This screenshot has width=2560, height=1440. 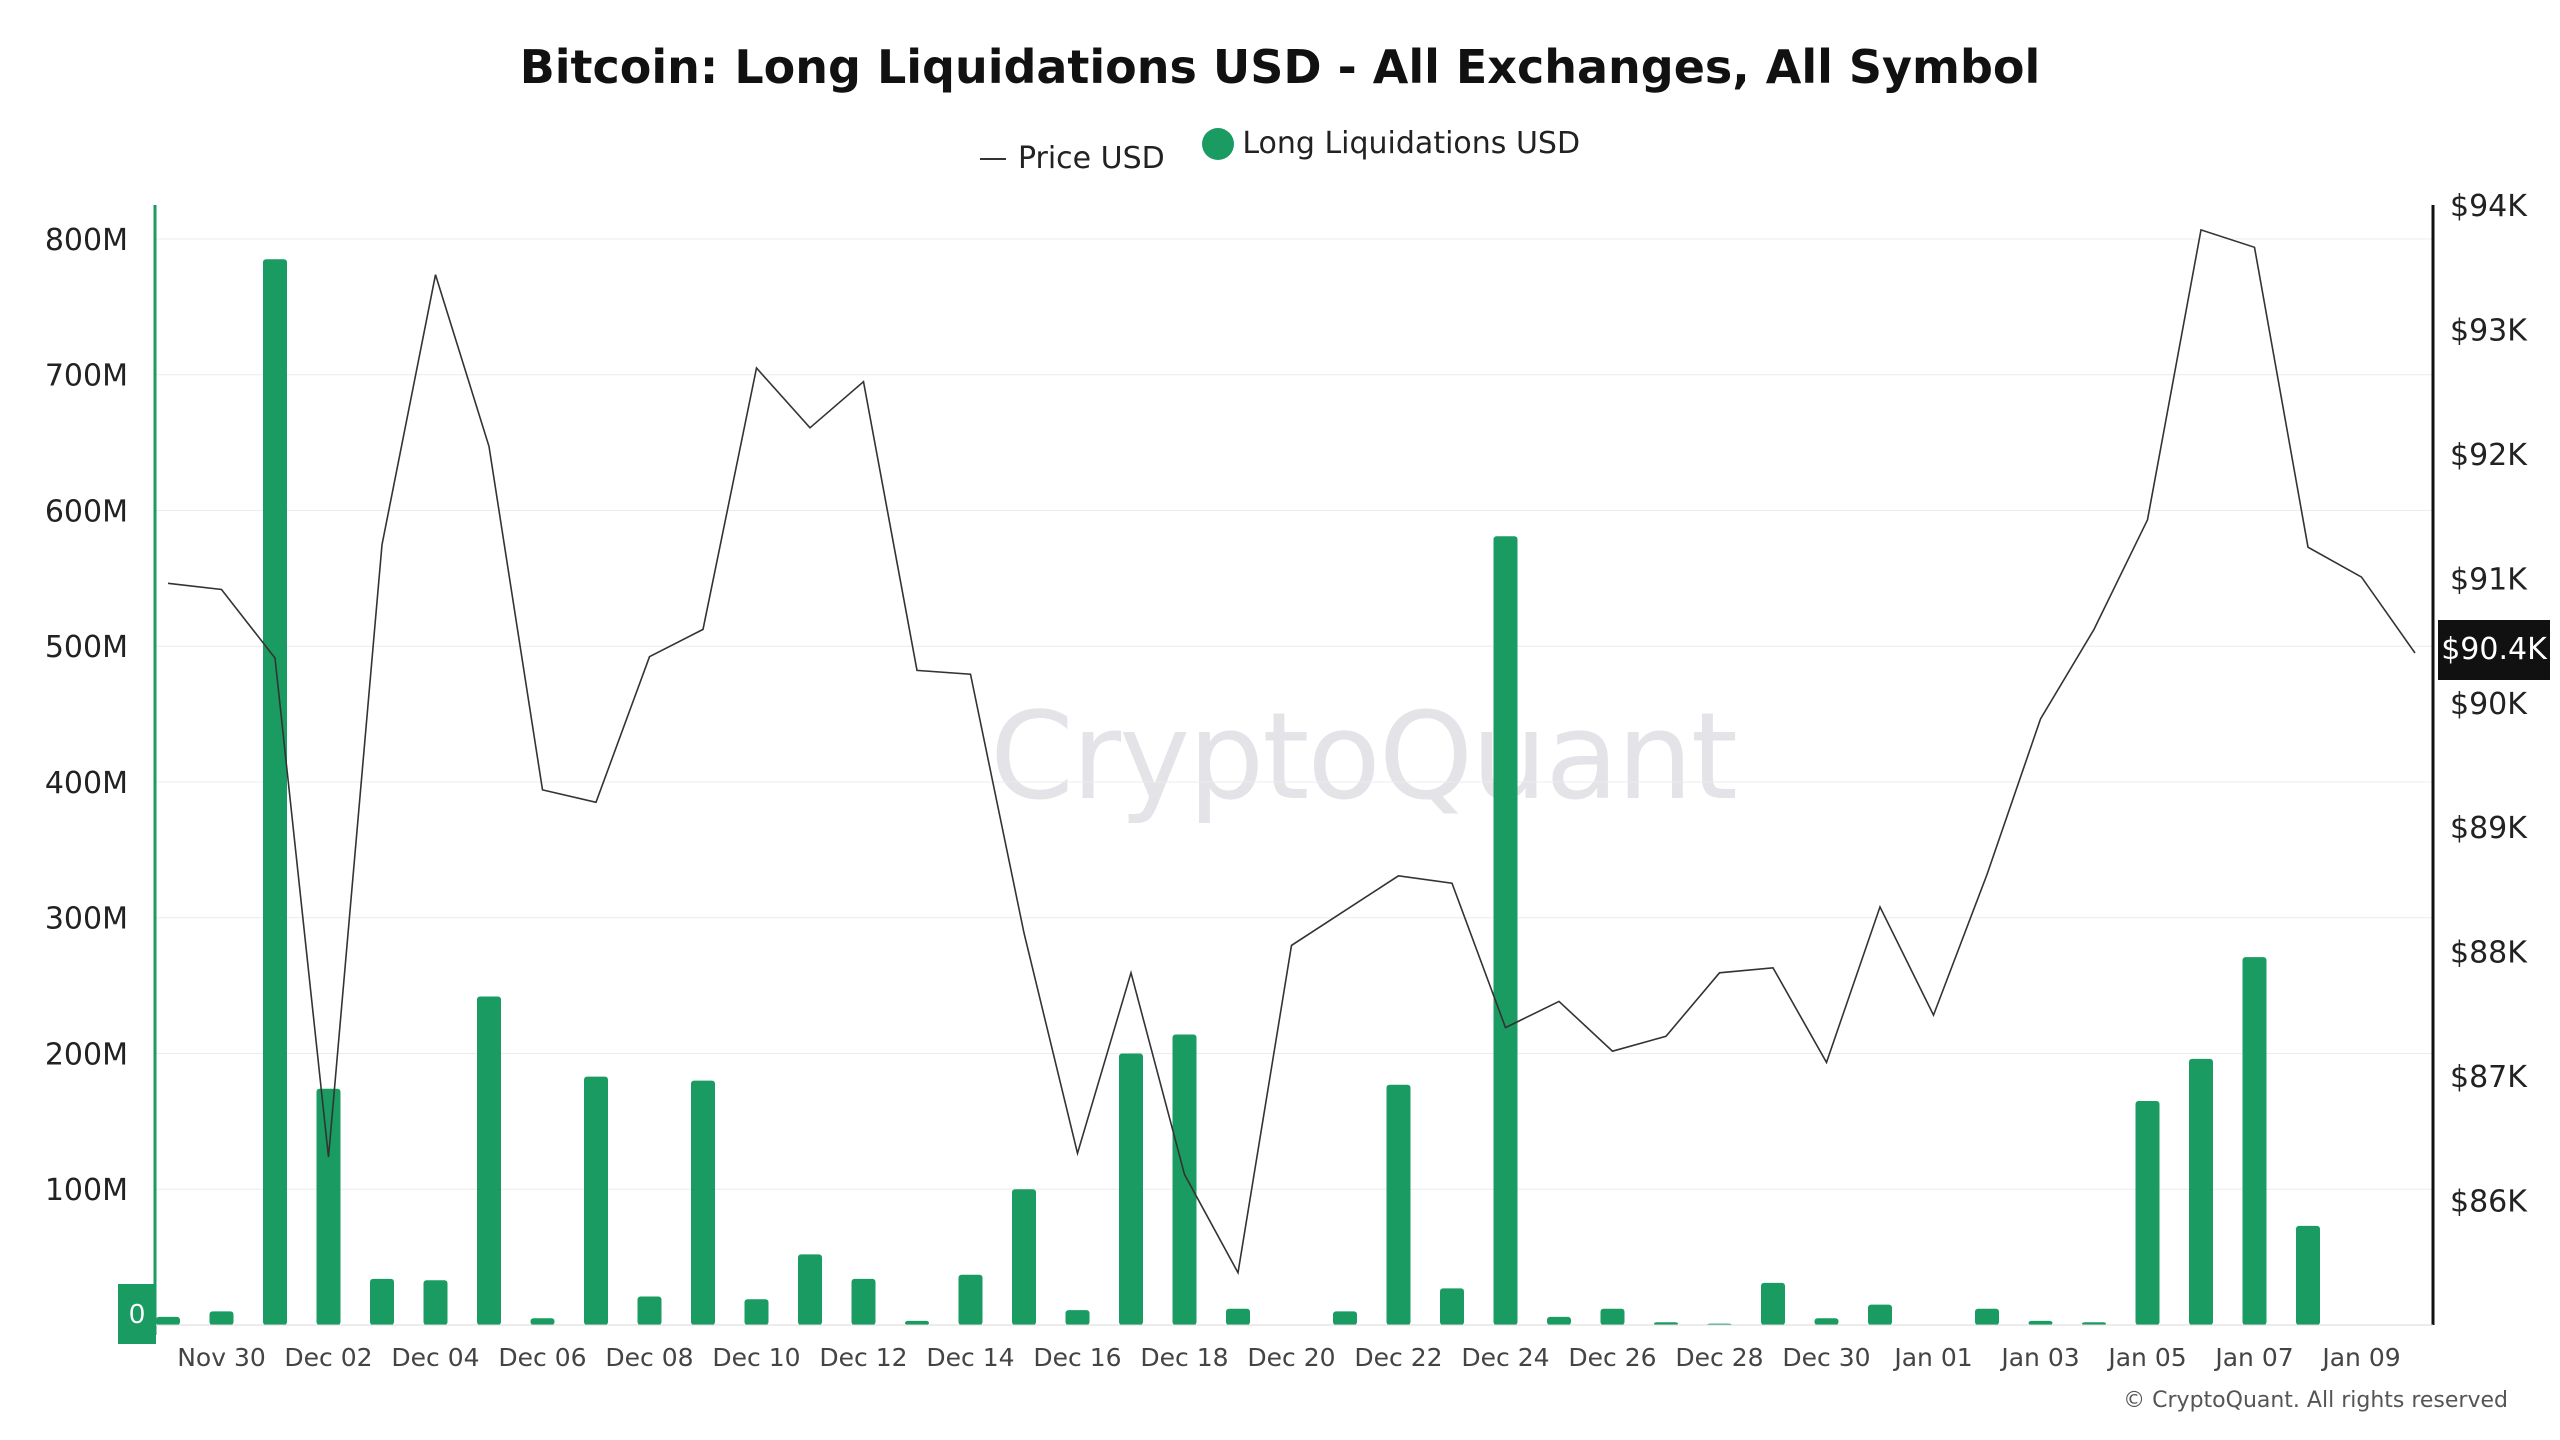 I want to click on legend-item-price: Price USD, so click(x=1072, y=158).